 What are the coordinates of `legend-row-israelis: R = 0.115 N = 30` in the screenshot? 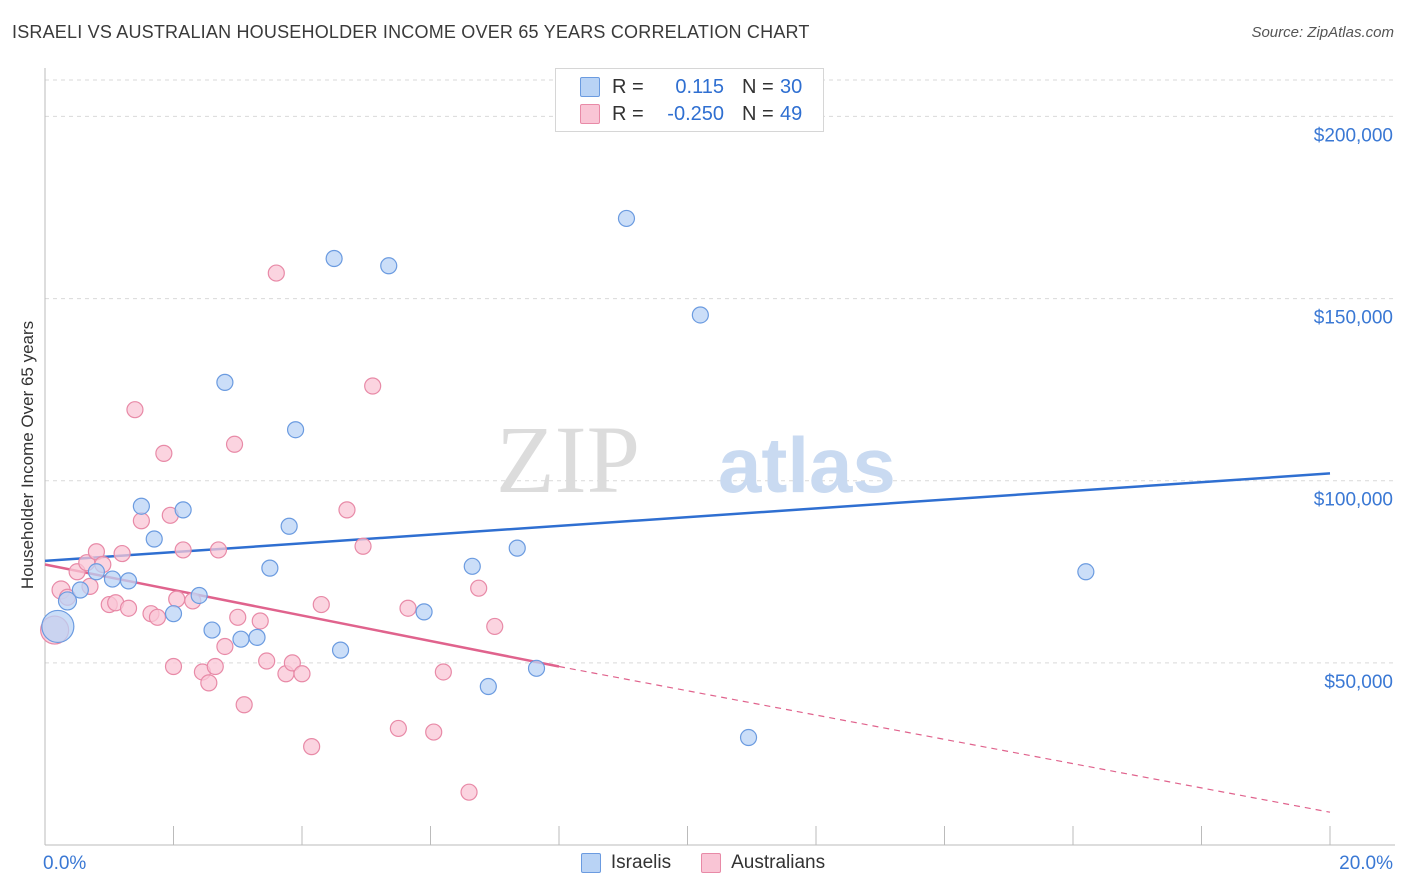 It's located at (691, 87).